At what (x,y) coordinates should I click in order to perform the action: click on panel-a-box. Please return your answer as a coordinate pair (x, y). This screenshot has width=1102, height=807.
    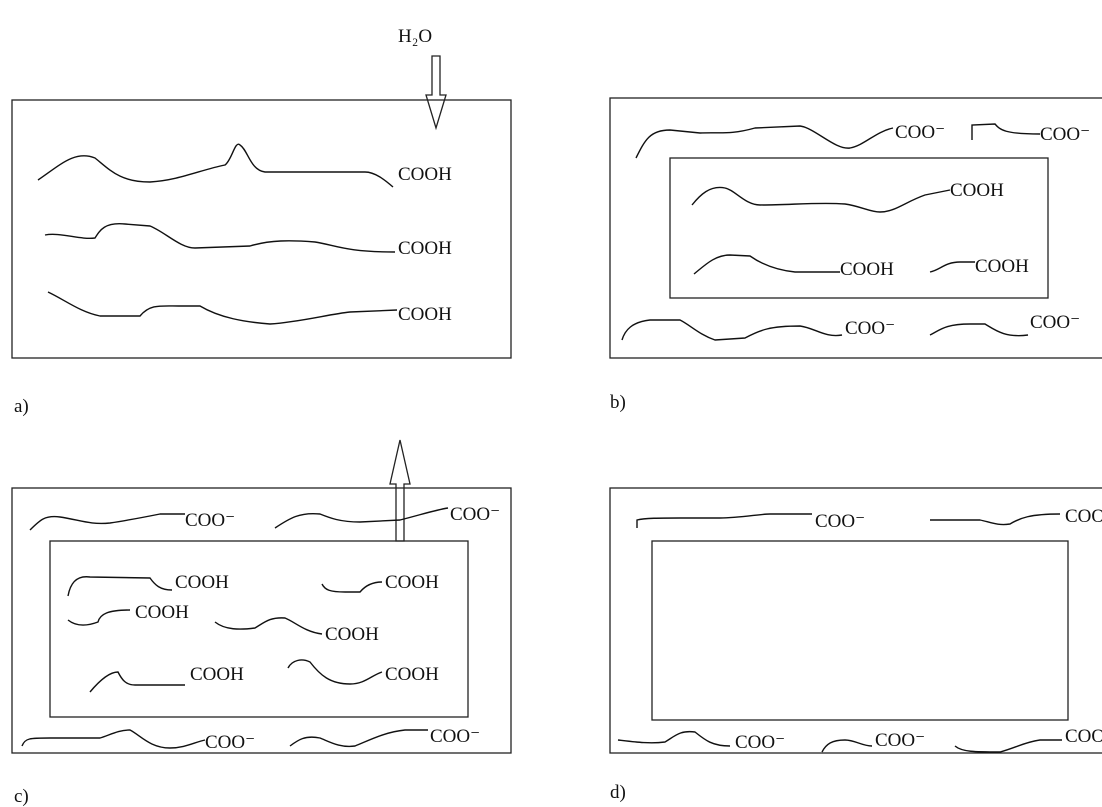
    Looking at the image, I should click on (261, 229).